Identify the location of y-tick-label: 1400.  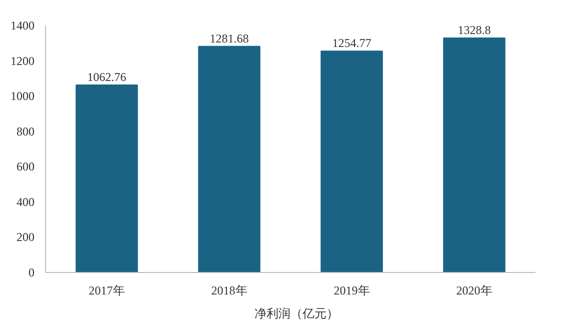
(22, 25).